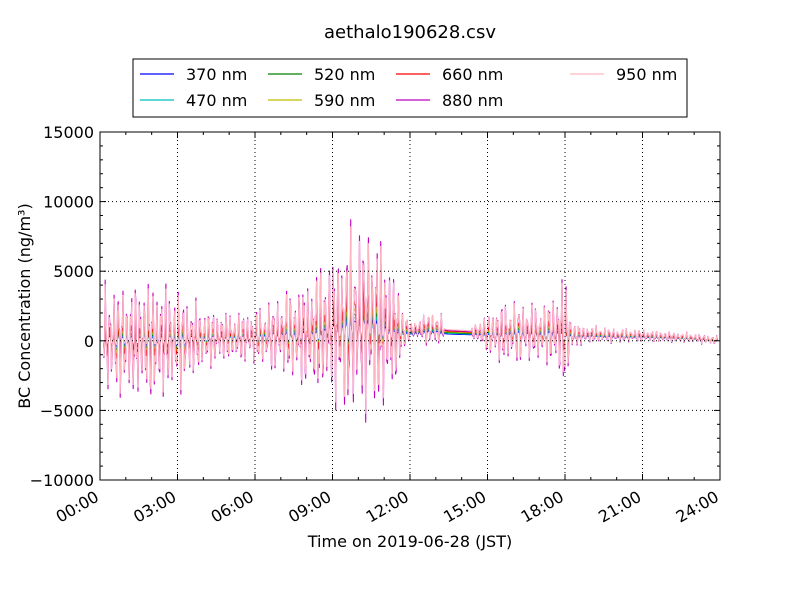 The image size is (800, 600). Describe the element at coordinates (464, 507) in the screenshot. I see `x-tick-label: 15:00` at that location.